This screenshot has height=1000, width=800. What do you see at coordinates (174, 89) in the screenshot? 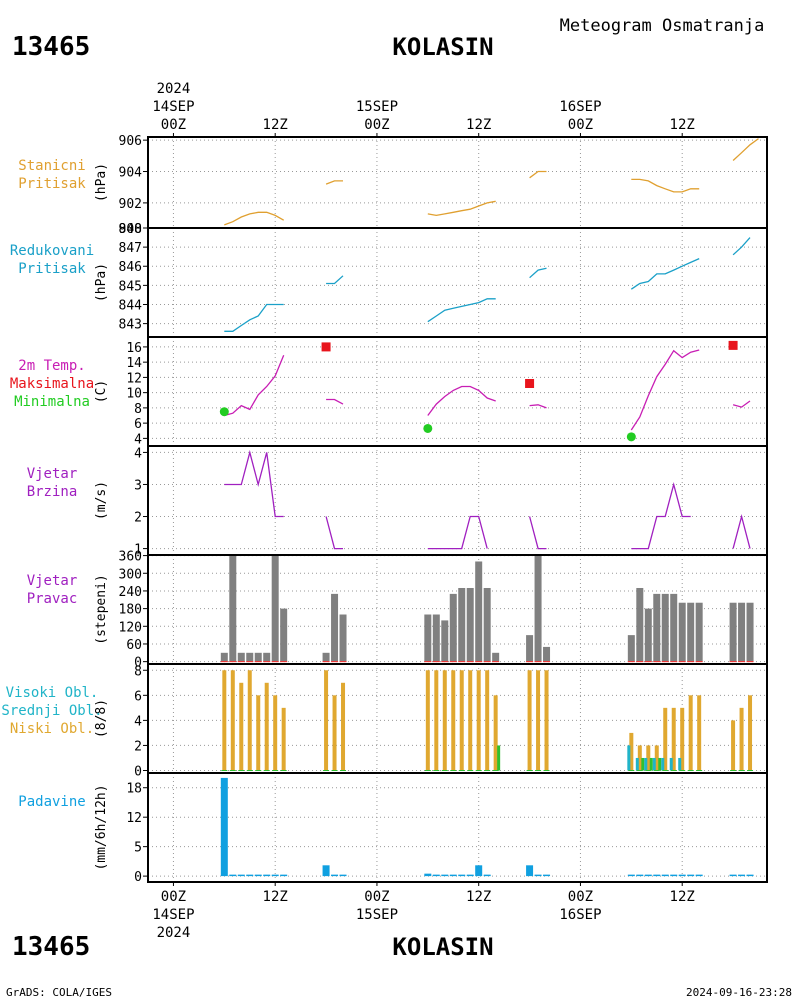
I see `year-label-top: 2024` at bounding box center [174, 89].